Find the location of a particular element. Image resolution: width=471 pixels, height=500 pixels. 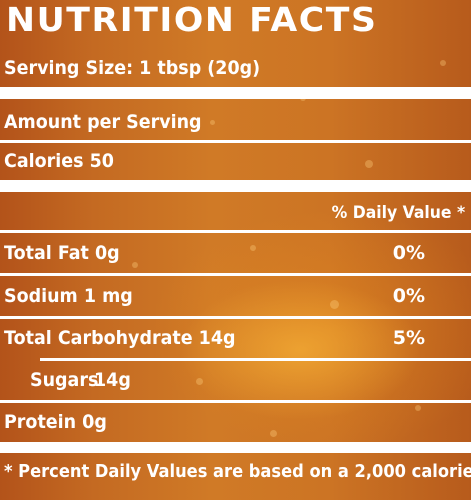

amount-per-serving: Amount per Serving is located at coordinates (103, 122).